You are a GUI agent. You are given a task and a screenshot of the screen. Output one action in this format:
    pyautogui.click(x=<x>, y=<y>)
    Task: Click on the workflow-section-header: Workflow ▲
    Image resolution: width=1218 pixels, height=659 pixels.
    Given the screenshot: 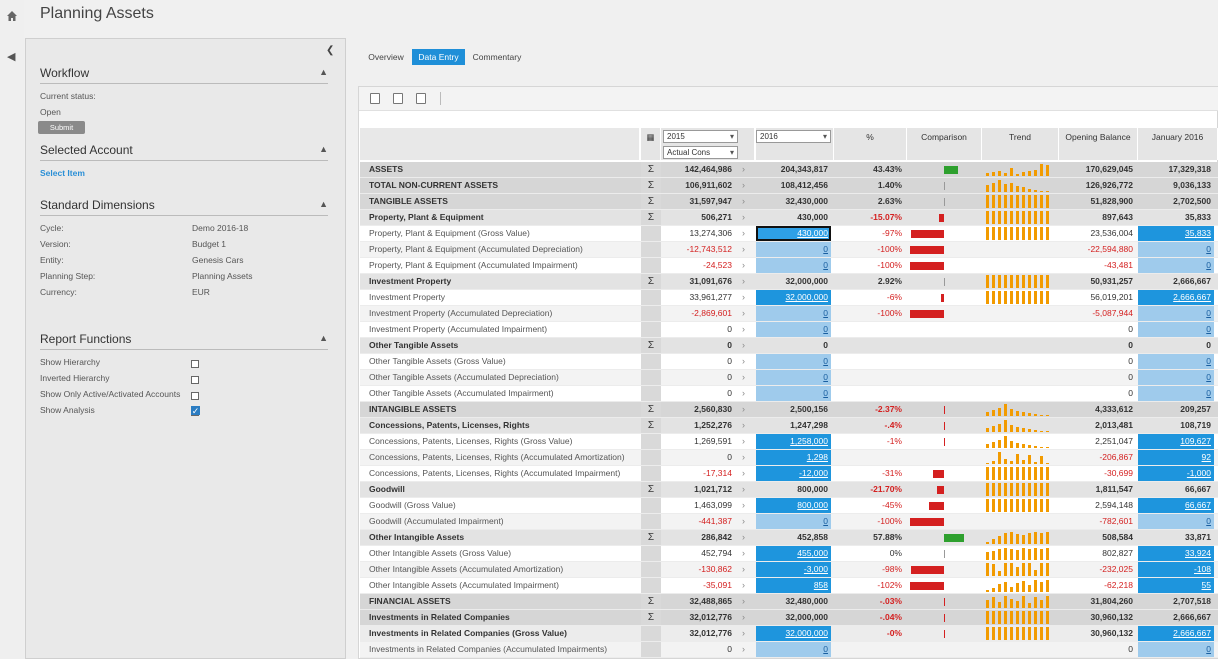 What is the action you would take?
    pyautogui.click(x=184, y=75)
    